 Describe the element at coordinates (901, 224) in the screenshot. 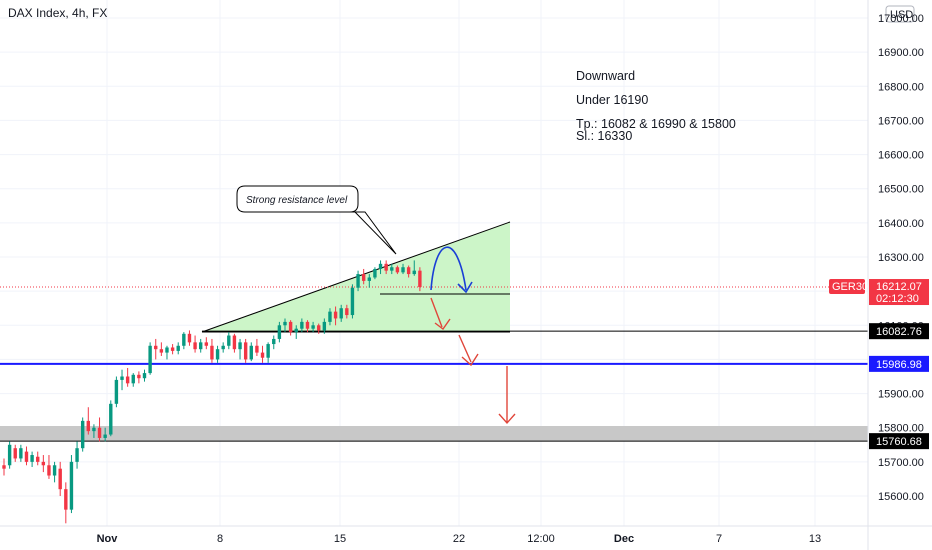

I see `price-tick-label: 16400.00` at that location.